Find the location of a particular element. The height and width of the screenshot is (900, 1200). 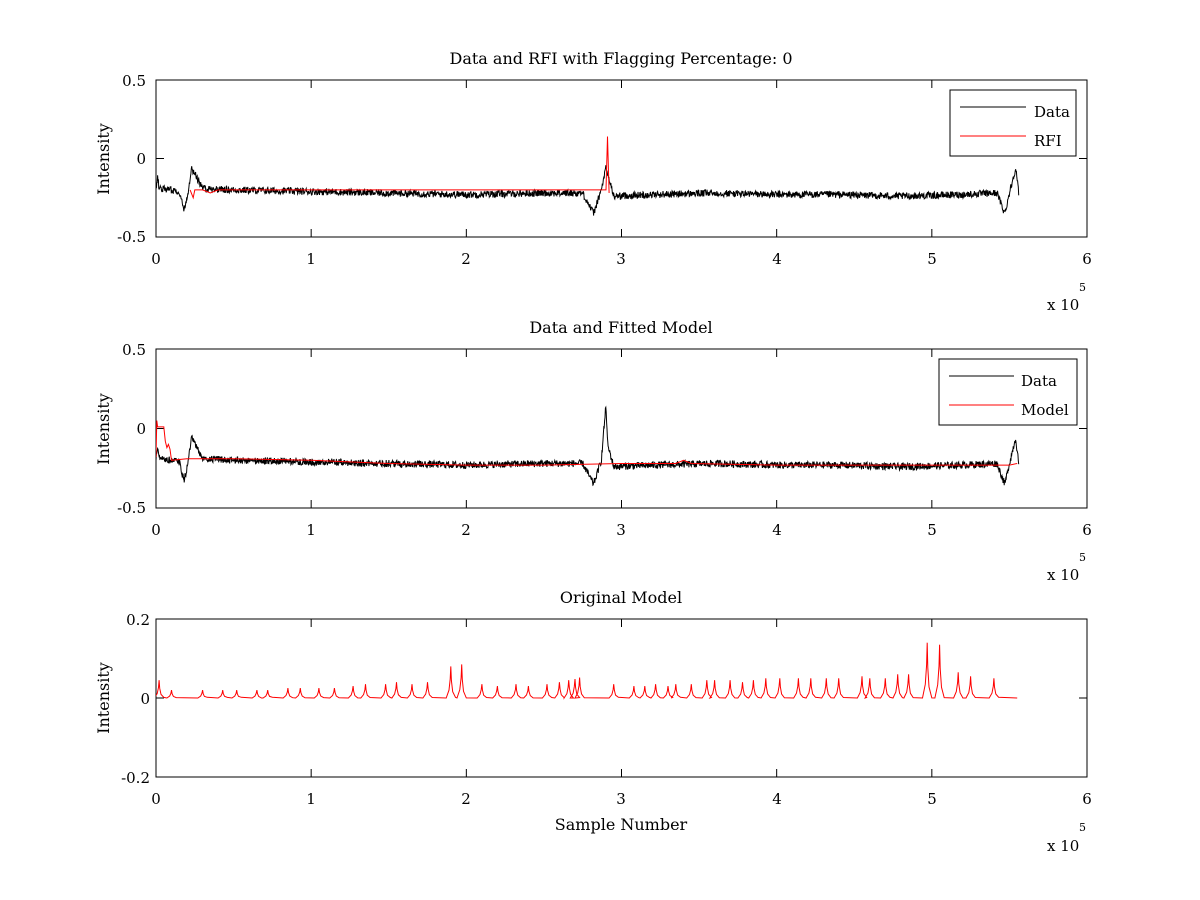

legend-label-model: Model is located at coordinates (1045, 410).